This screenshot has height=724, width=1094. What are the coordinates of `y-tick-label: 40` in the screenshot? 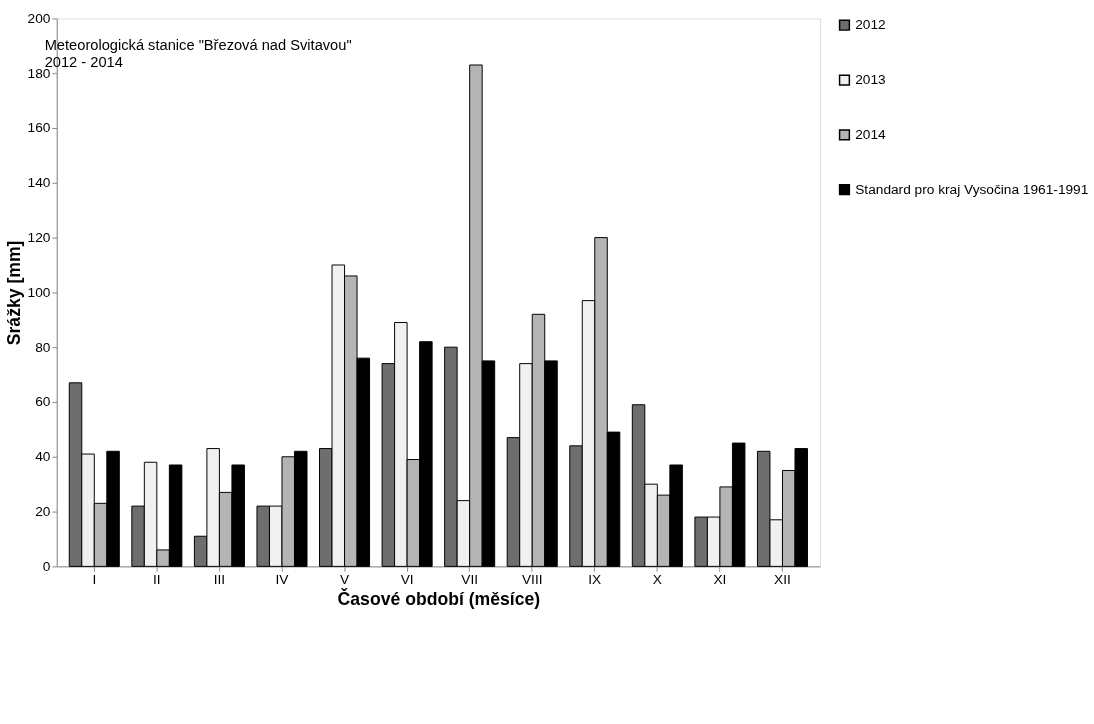 It's located at (43, 457).